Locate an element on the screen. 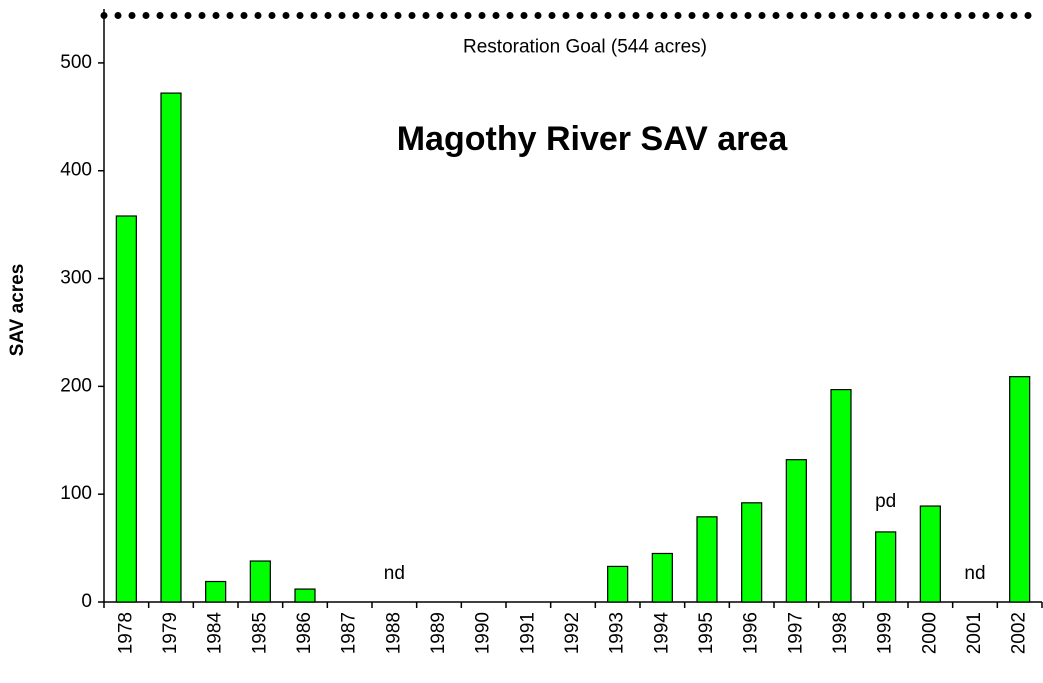 This screenshot has height=683, width=1043. x-tick-label: 1989 is located at coordinates (438, 633).